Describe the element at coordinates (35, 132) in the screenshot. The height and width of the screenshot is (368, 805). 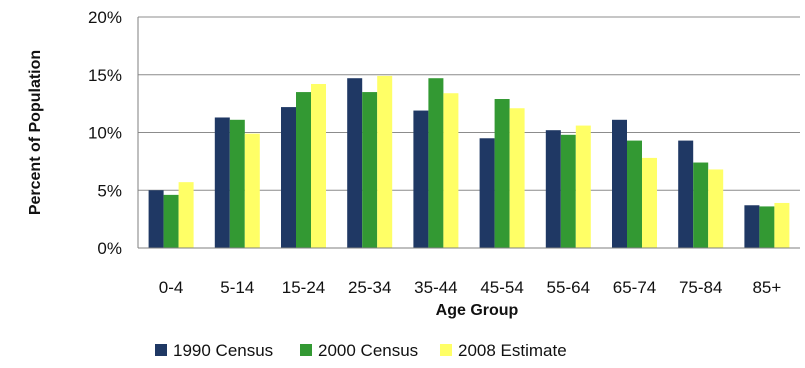
I see `y-axis-title: Percent of Population` at that location.